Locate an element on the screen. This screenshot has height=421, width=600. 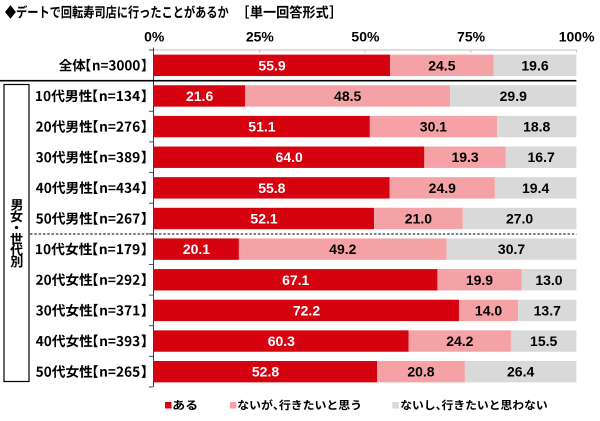
svg-text: 20.8 is located at coordinates (420, 372).